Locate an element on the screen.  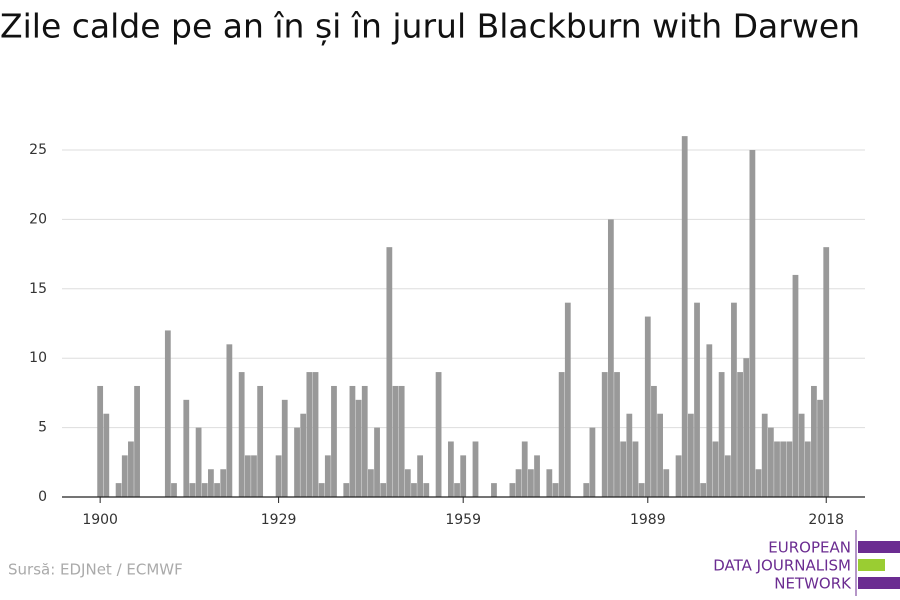
logo-text: EUROPEAN is located at coordinates (809, 548).